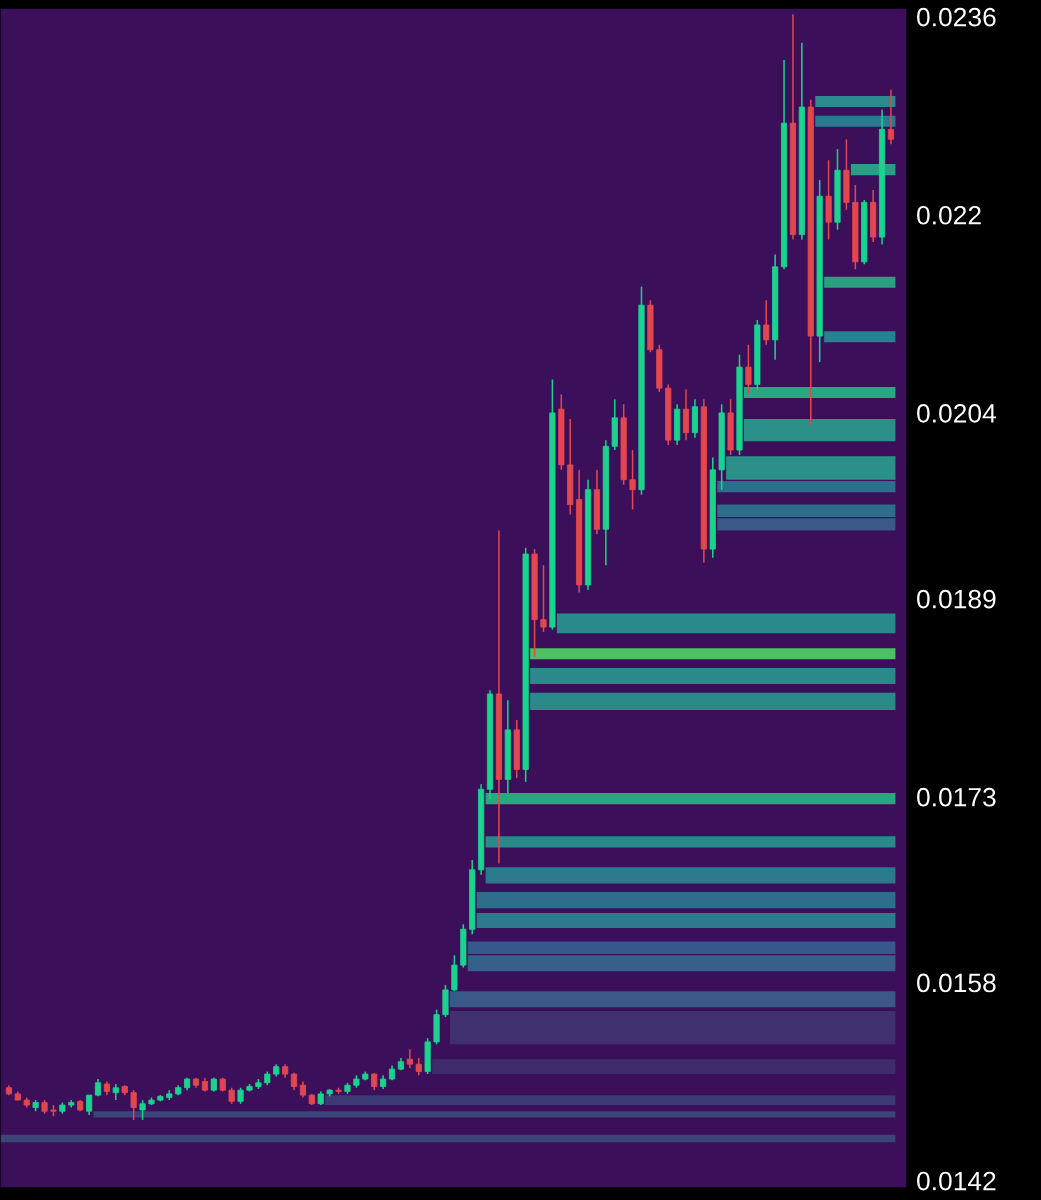  What do you see at coordinates (956, 413) in the screenshot?
I see `y-tick-label: 0.0204` at bounding box center [956, 413].